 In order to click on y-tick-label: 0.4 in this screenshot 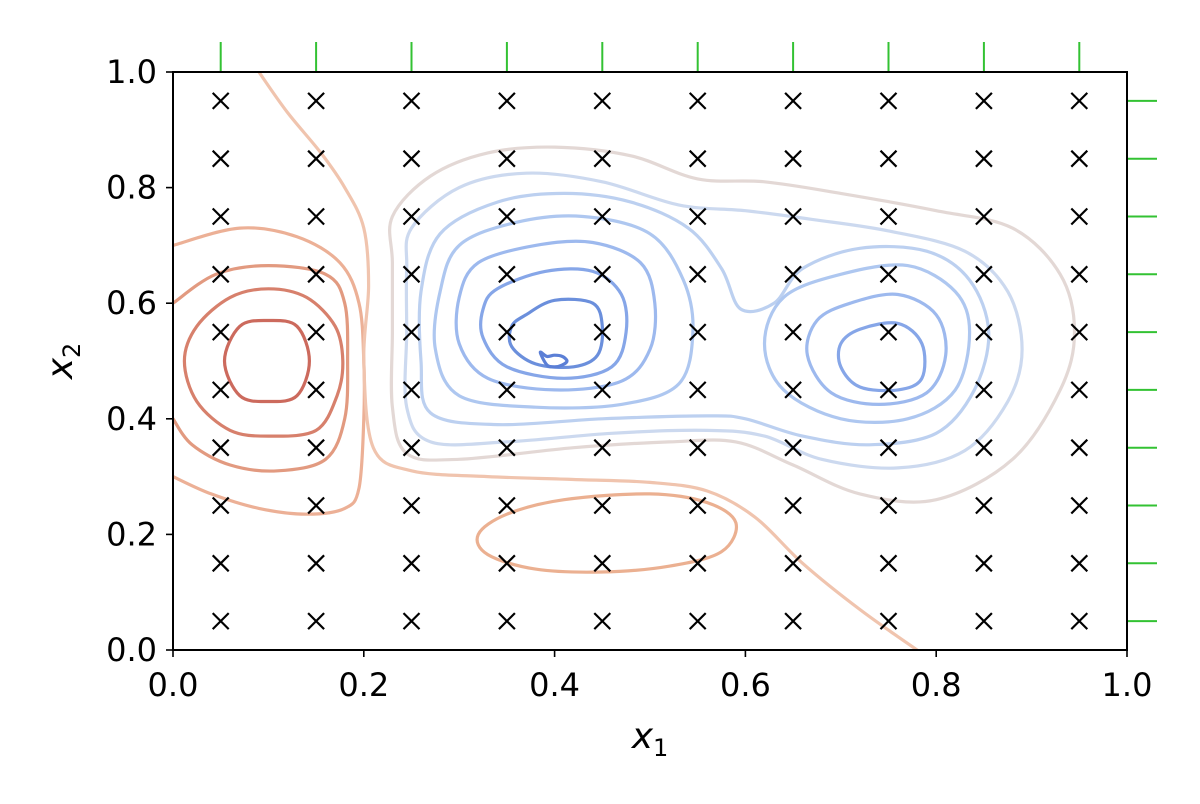, I will do `click(131, 419)`.